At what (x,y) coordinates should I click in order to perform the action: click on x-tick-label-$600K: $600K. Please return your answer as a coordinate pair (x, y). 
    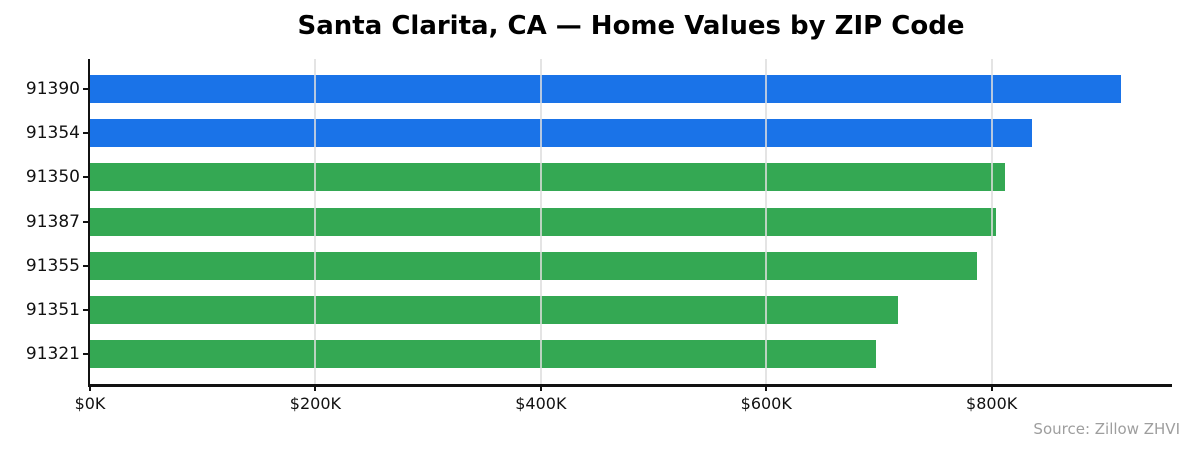
    Looking at the image, I should click on (766, 403).